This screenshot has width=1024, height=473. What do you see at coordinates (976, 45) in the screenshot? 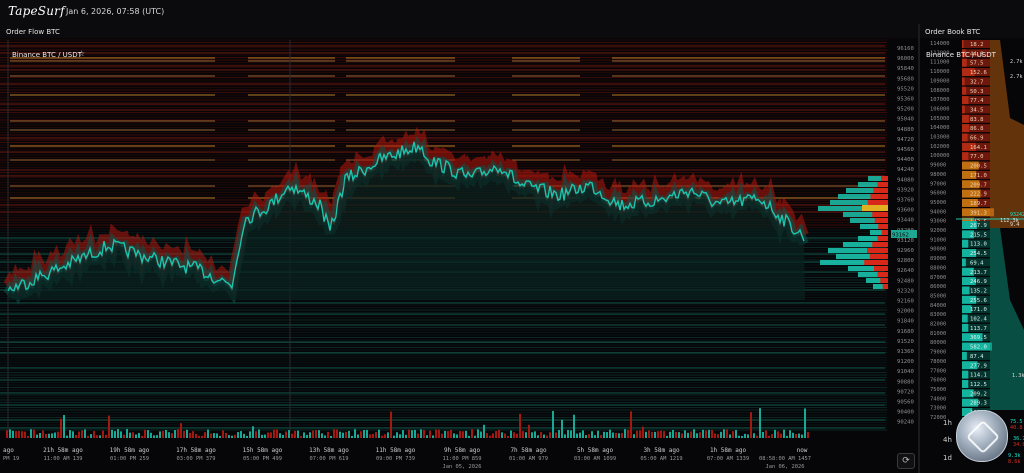
I see `ask-size-value: 18.2` at bounding box center [976, 45].